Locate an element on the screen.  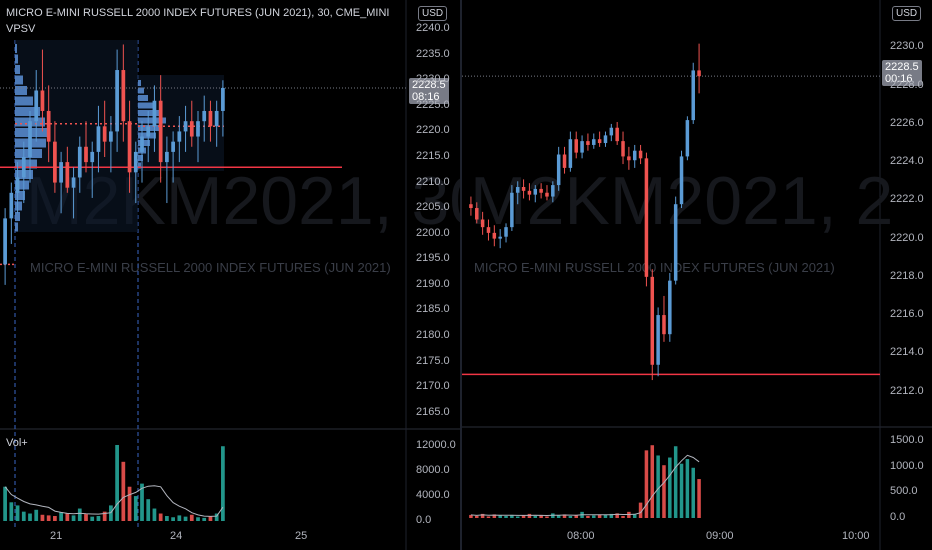
pane-divider is located at coordinates (461, 275).